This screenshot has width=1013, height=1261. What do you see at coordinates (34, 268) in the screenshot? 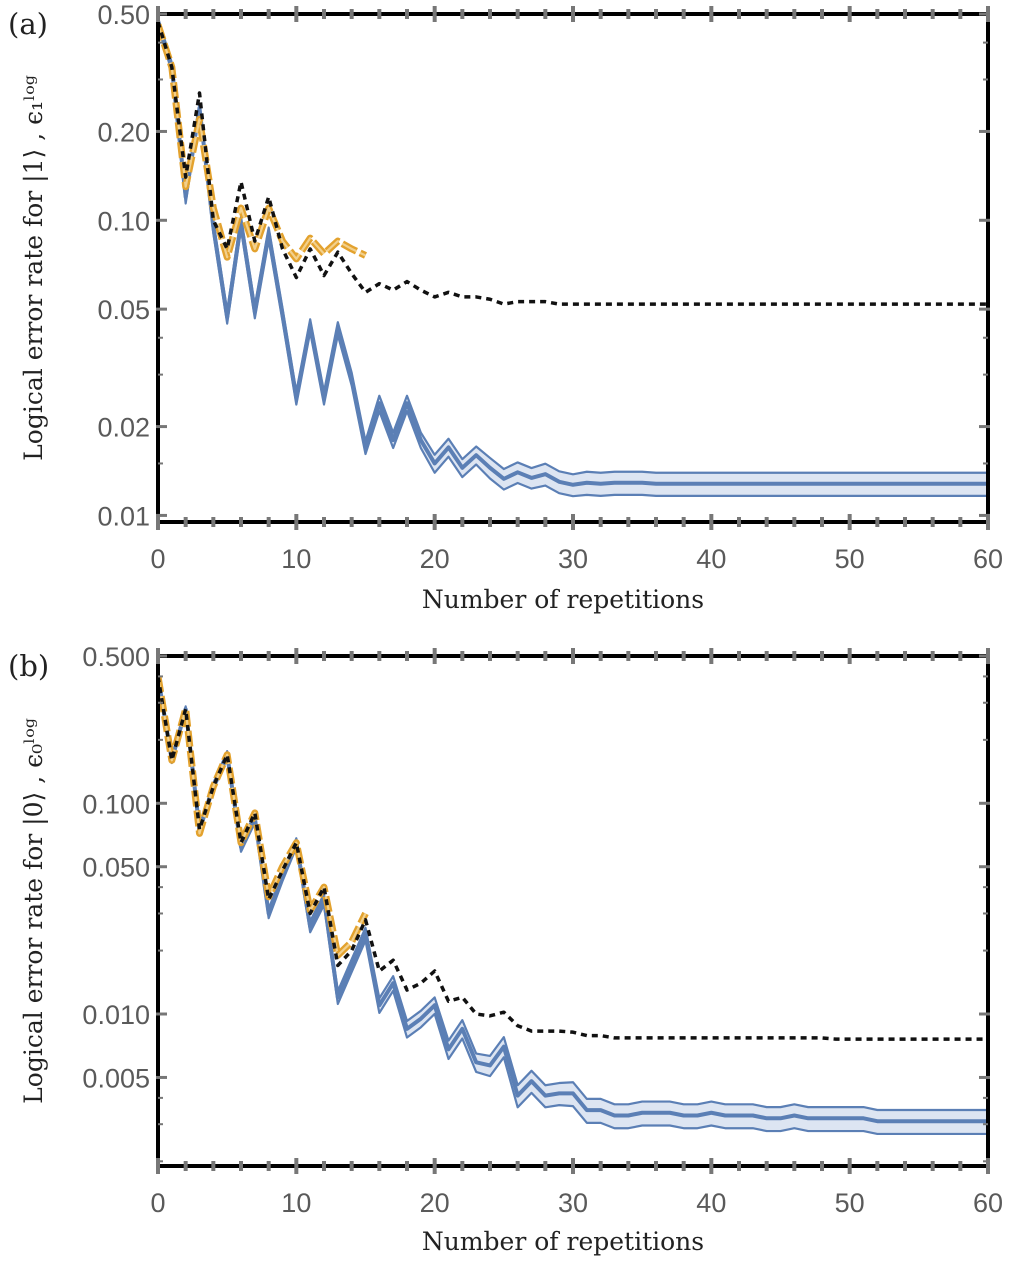
I see `y-axis-title: Logical error rate for |1⟩ , ϵ₁ˡᵒᵍ` at bounding box center [34, 268].